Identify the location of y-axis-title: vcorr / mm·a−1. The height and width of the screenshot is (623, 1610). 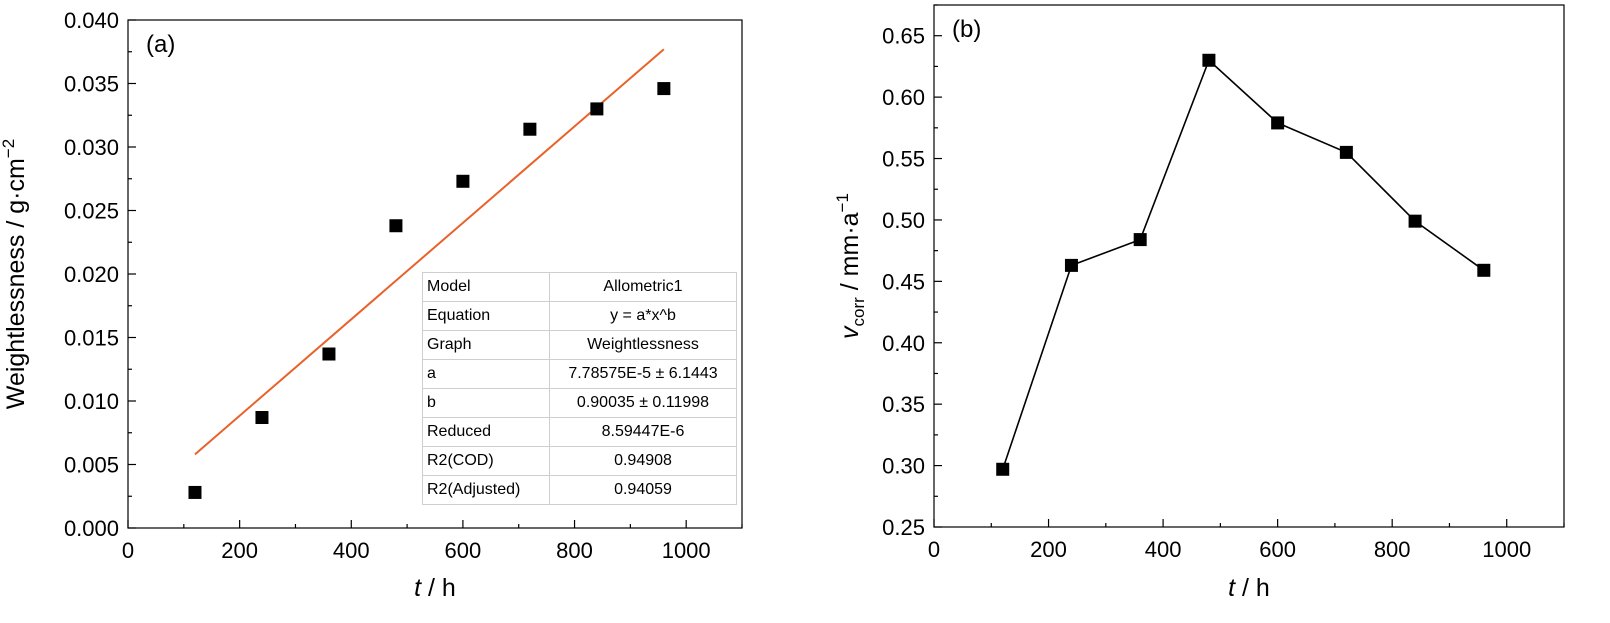
(850, 266).